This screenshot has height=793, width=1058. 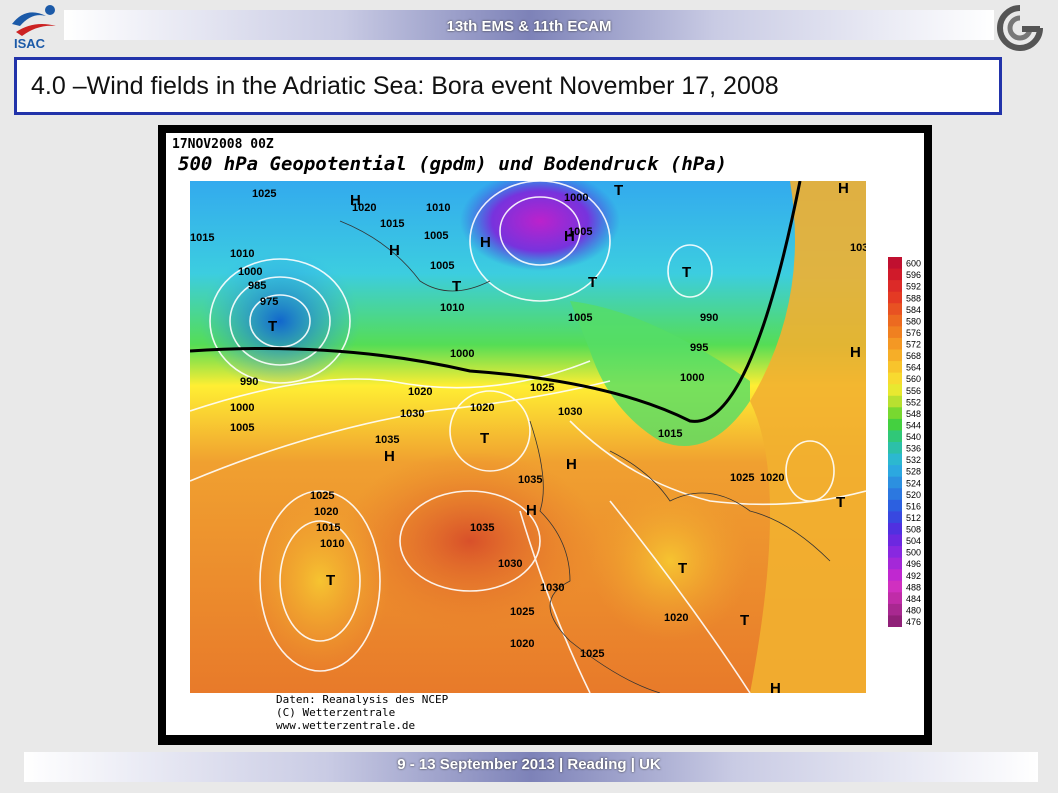 I want to click on colorbar-label: 492, so click(x=913, y=576).